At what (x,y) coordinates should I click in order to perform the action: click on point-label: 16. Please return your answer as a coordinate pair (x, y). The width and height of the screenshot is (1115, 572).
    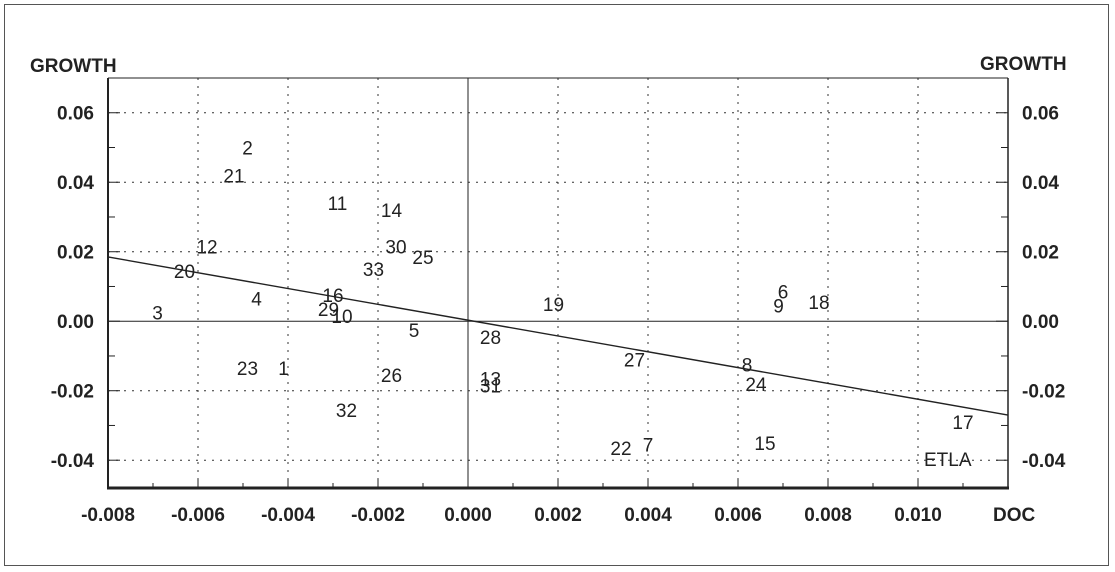
    Looking at the image, I should click on (332, 296).